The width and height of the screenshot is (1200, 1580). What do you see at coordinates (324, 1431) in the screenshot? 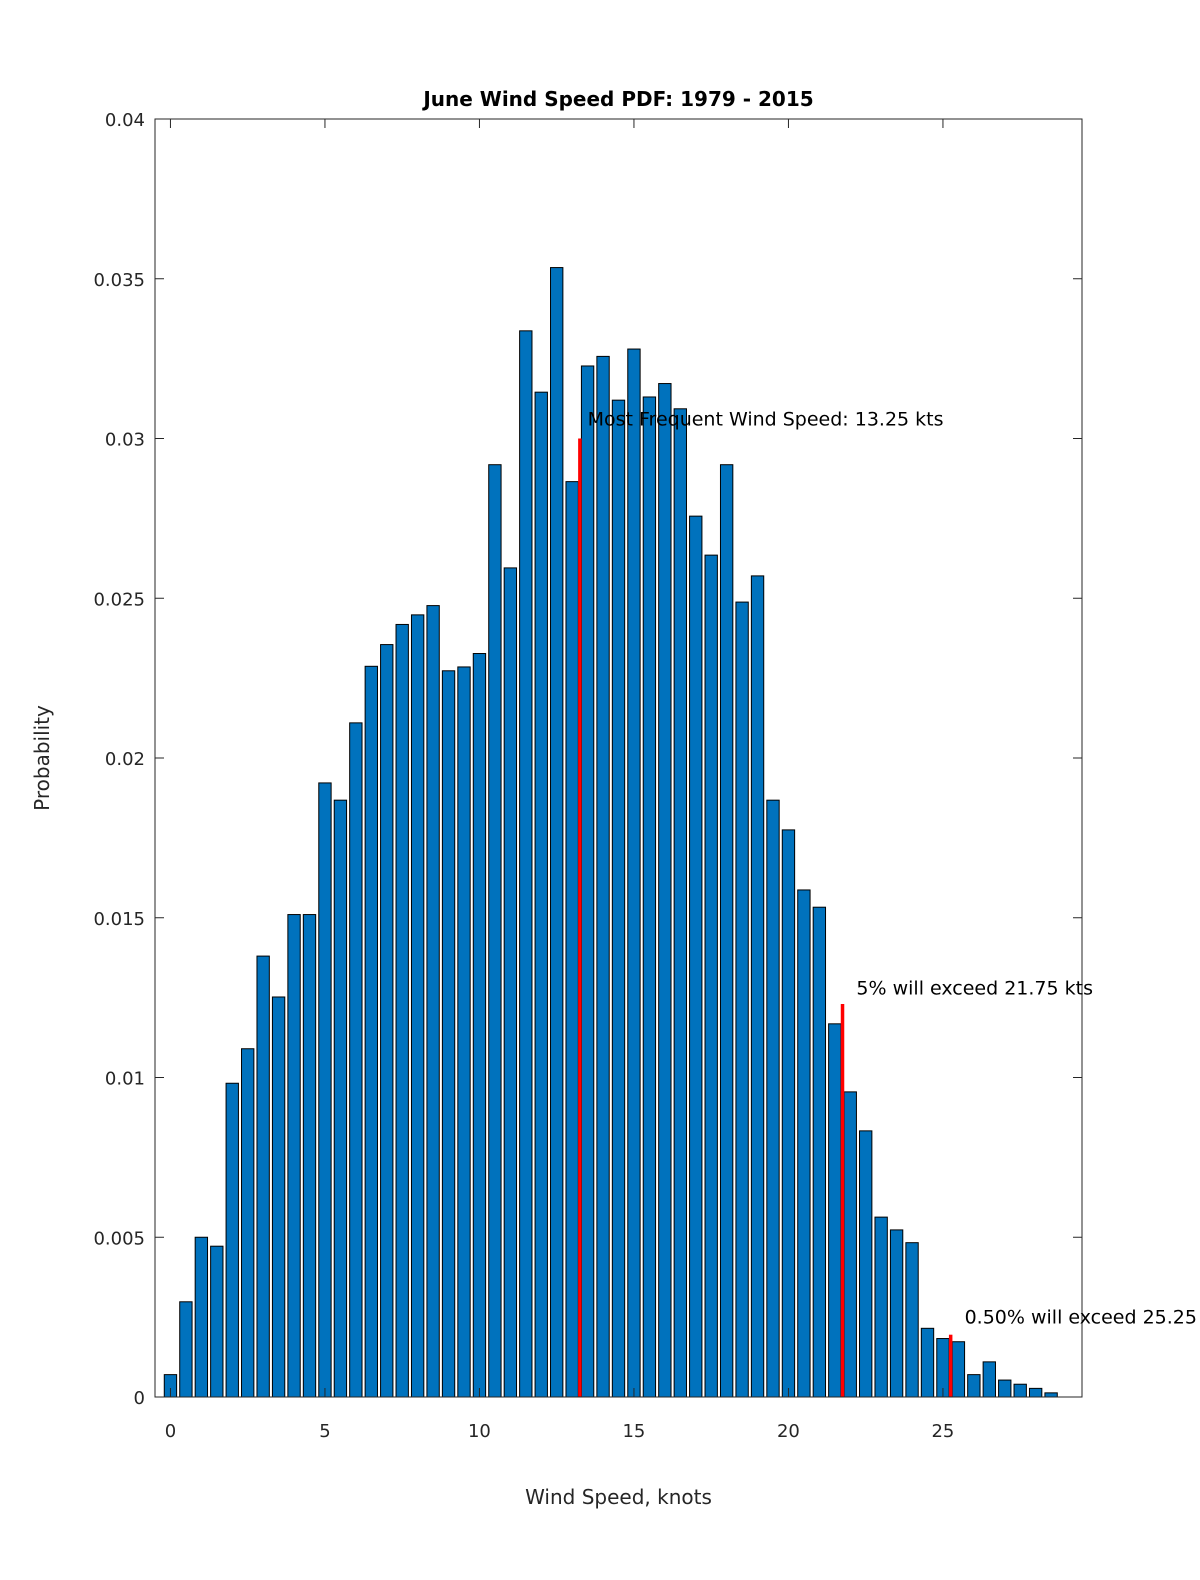
I see `x-tick-label: 5` at bounding box center [324, 1431].